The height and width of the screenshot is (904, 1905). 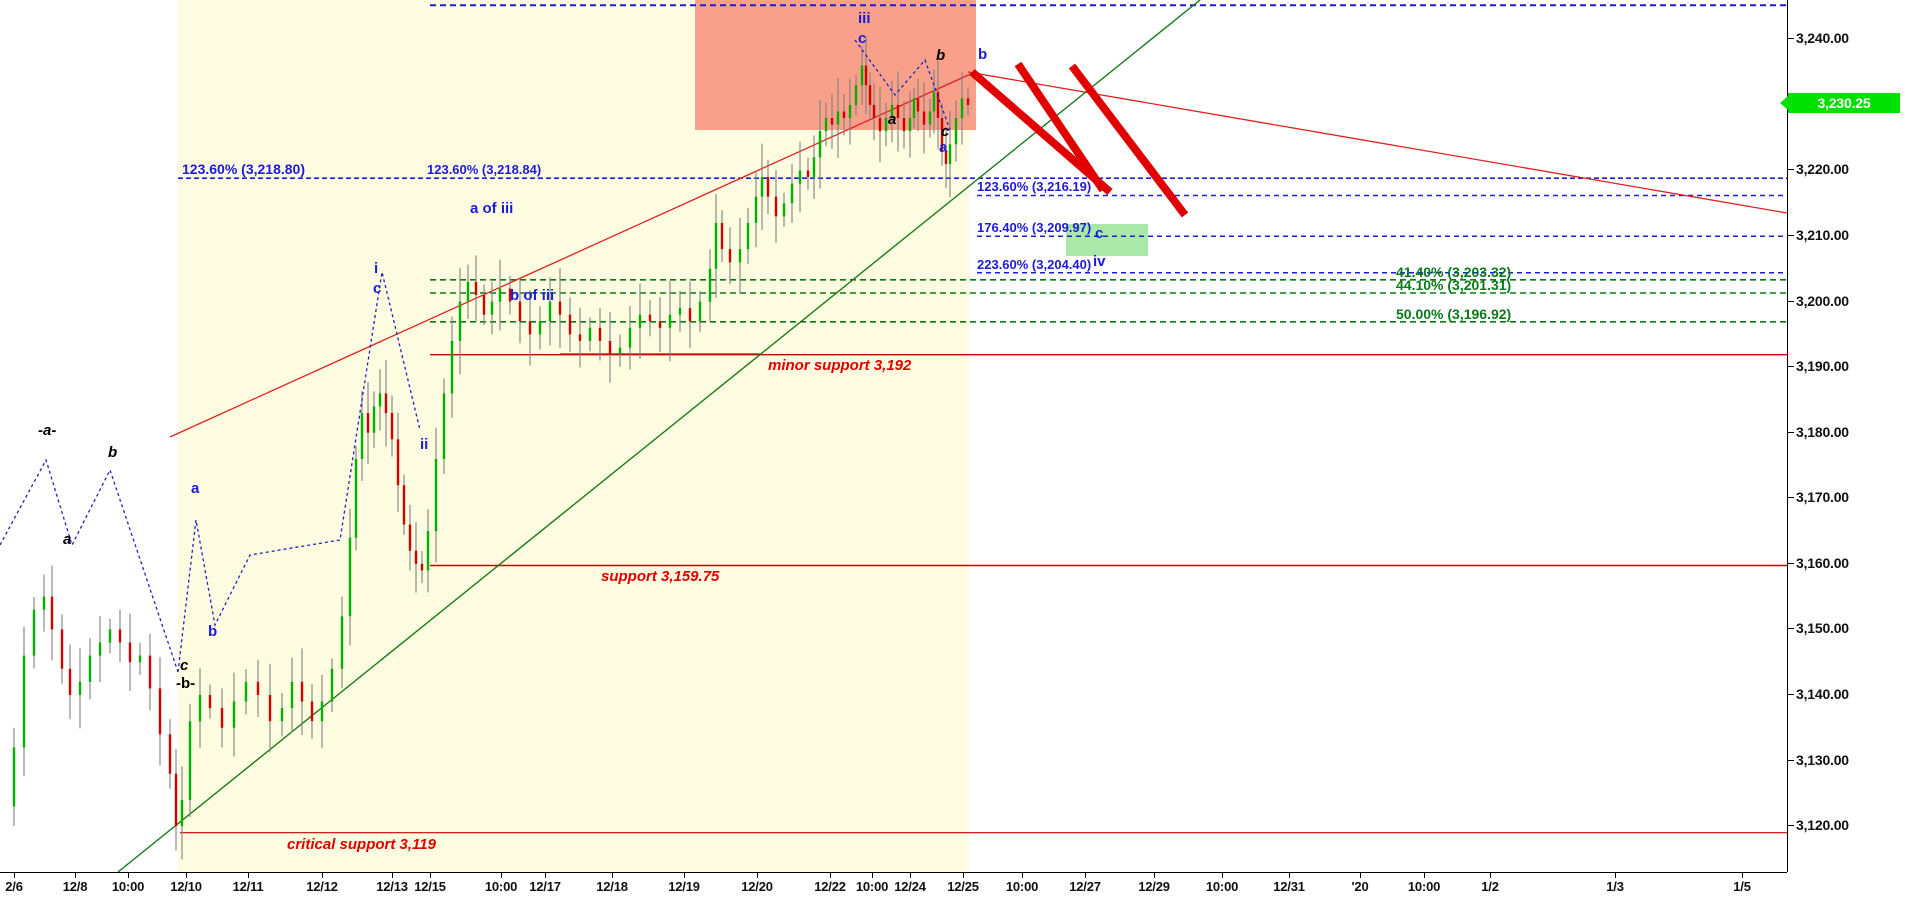 I want to click on fib-level-label-green: 50.00% (3,196.92), so click(x=1454, y=313).